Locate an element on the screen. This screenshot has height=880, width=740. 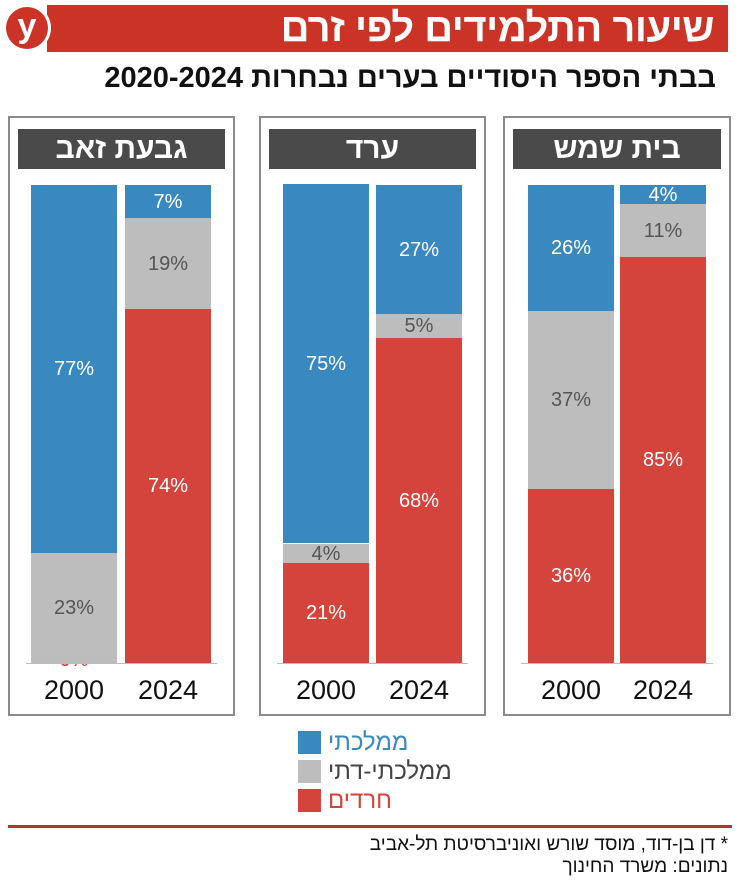
bar-2000: 0%23%77% is located at coordinates (74, 428).